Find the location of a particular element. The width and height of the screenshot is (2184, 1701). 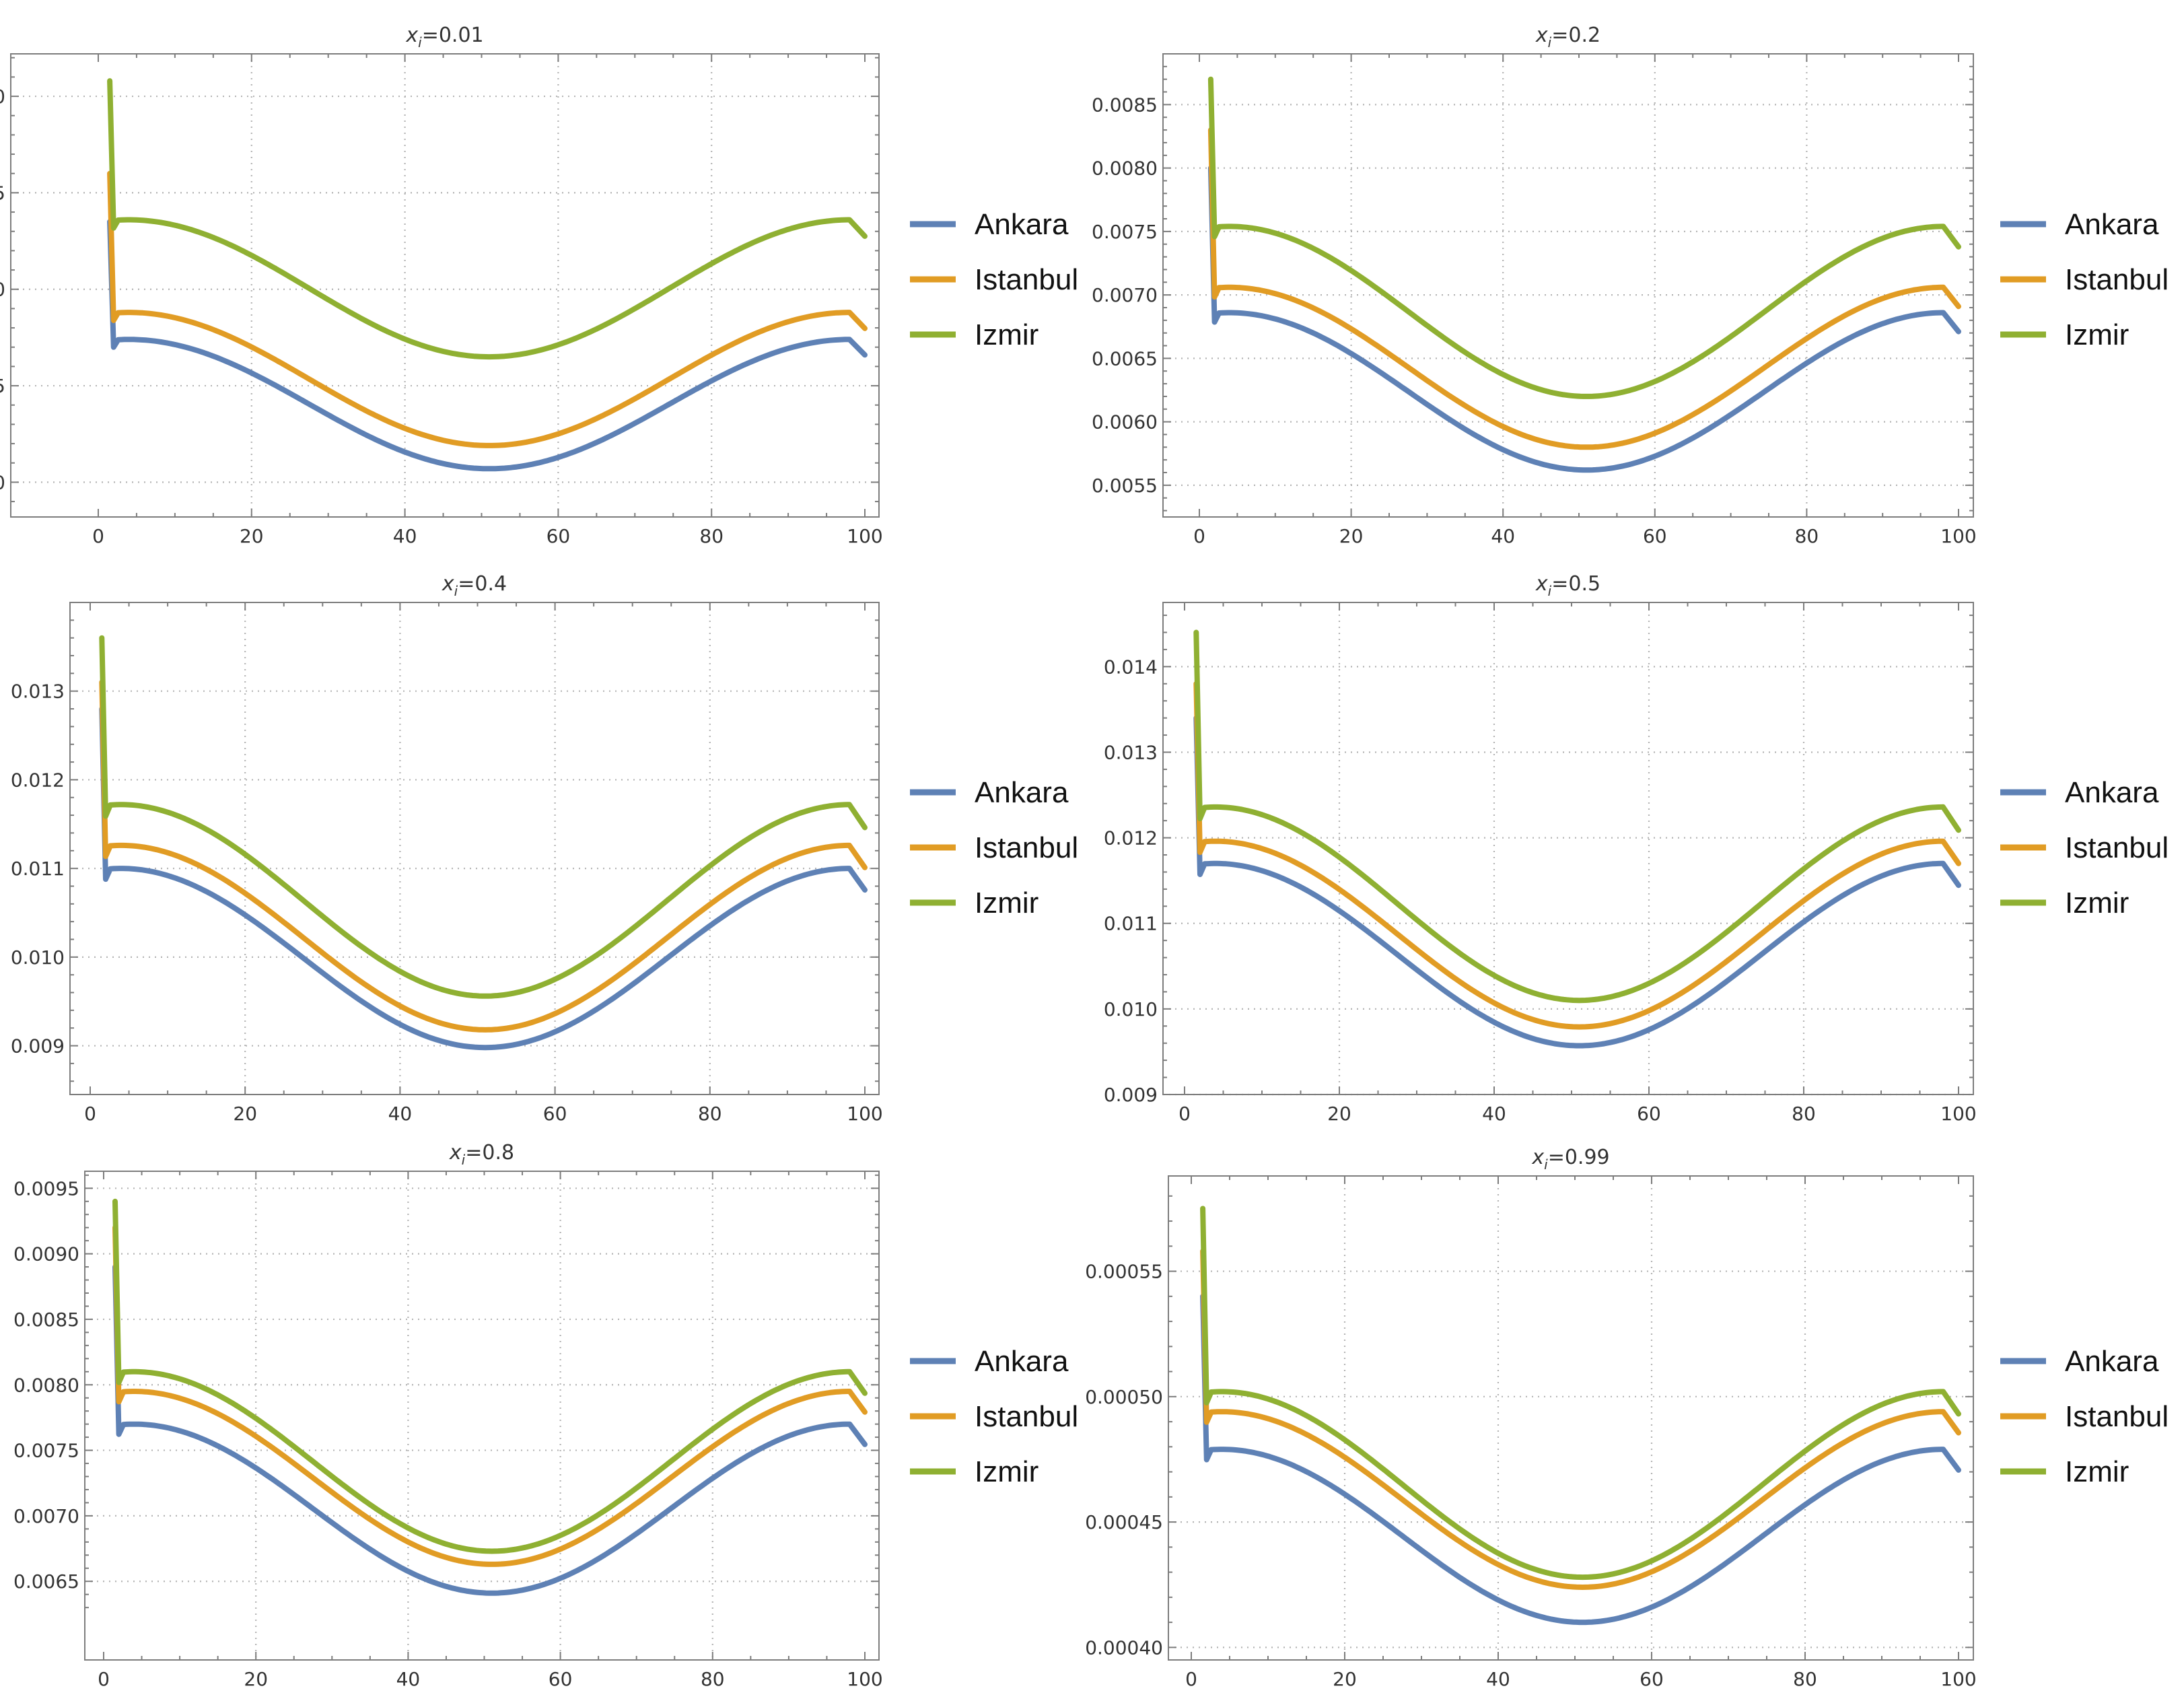

y-tick-label: 0.012 is located at coordinates (38, 780).